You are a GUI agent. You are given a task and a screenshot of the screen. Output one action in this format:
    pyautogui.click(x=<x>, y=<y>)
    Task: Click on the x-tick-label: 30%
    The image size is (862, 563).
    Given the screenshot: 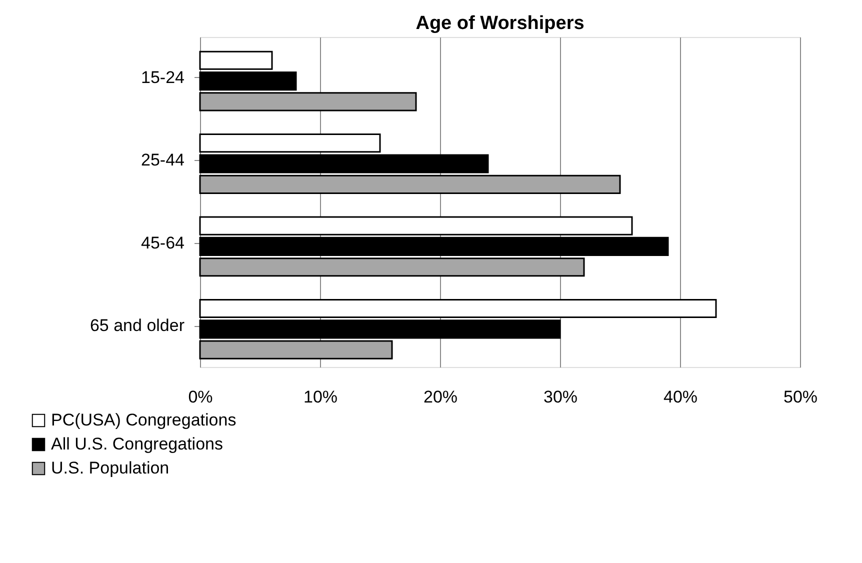 What is the action you would take?
    pyautogui.click(x=560, y=397)
    